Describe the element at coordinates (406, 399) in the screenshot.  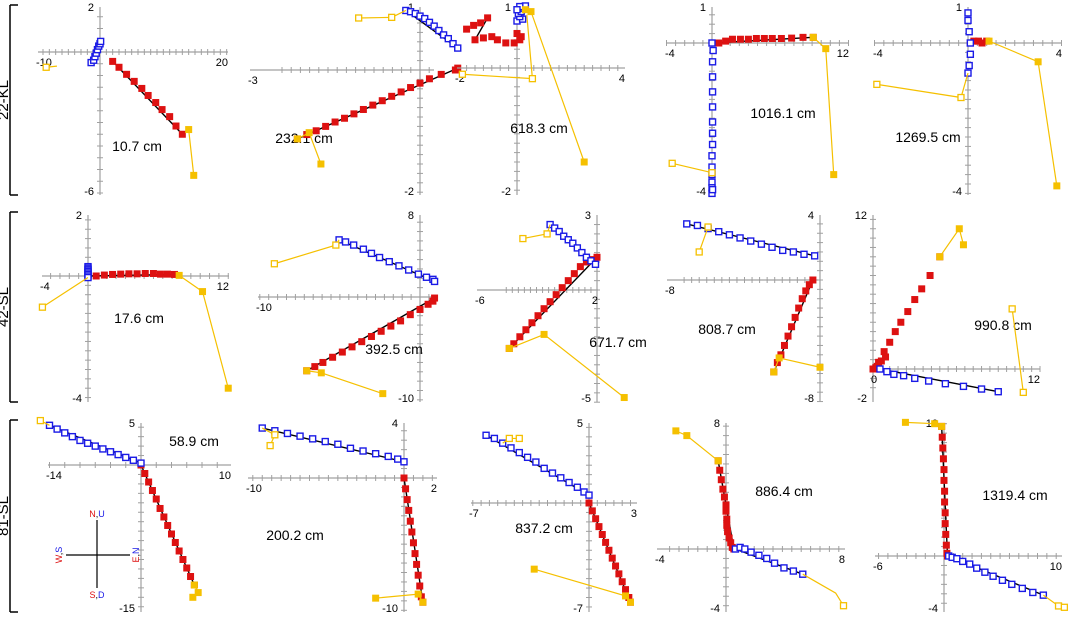
I see `tick-label-bottom: -10` at that location.